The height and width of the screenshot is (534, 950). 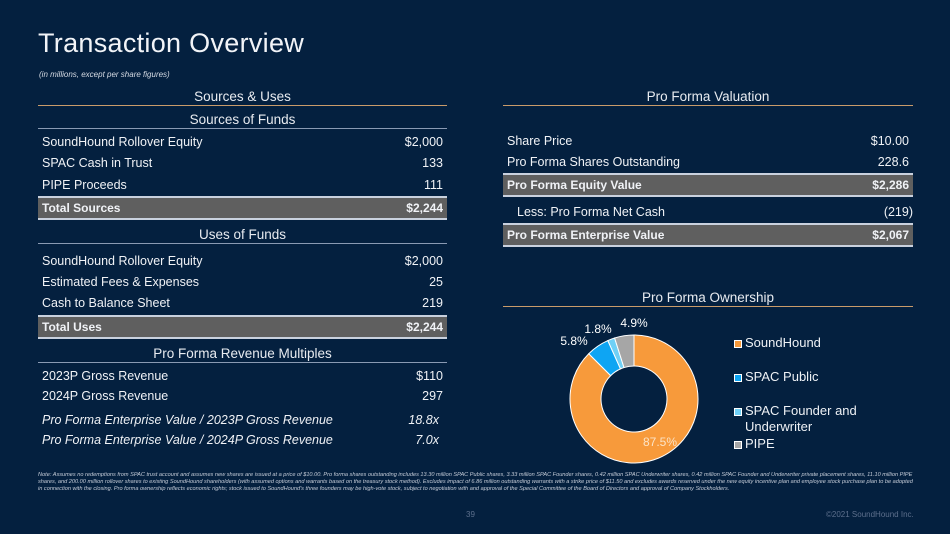 I want to click on donut-slice-spac-founder-and-underwriter, so click(x=616, y=353).